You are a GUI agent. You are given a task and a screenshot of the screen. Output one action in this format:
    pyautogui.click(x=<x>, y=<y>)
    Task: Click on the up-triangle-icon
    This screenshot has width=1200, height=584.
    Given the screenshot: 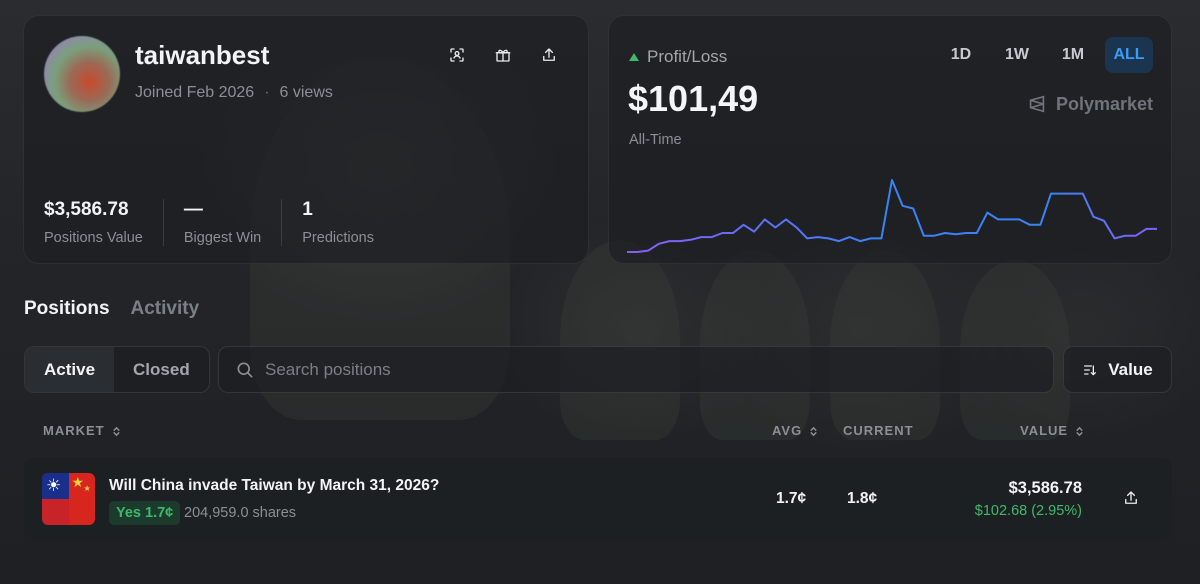 What is the action you would take?
    pyautogui.click(x=634, y=57)
    